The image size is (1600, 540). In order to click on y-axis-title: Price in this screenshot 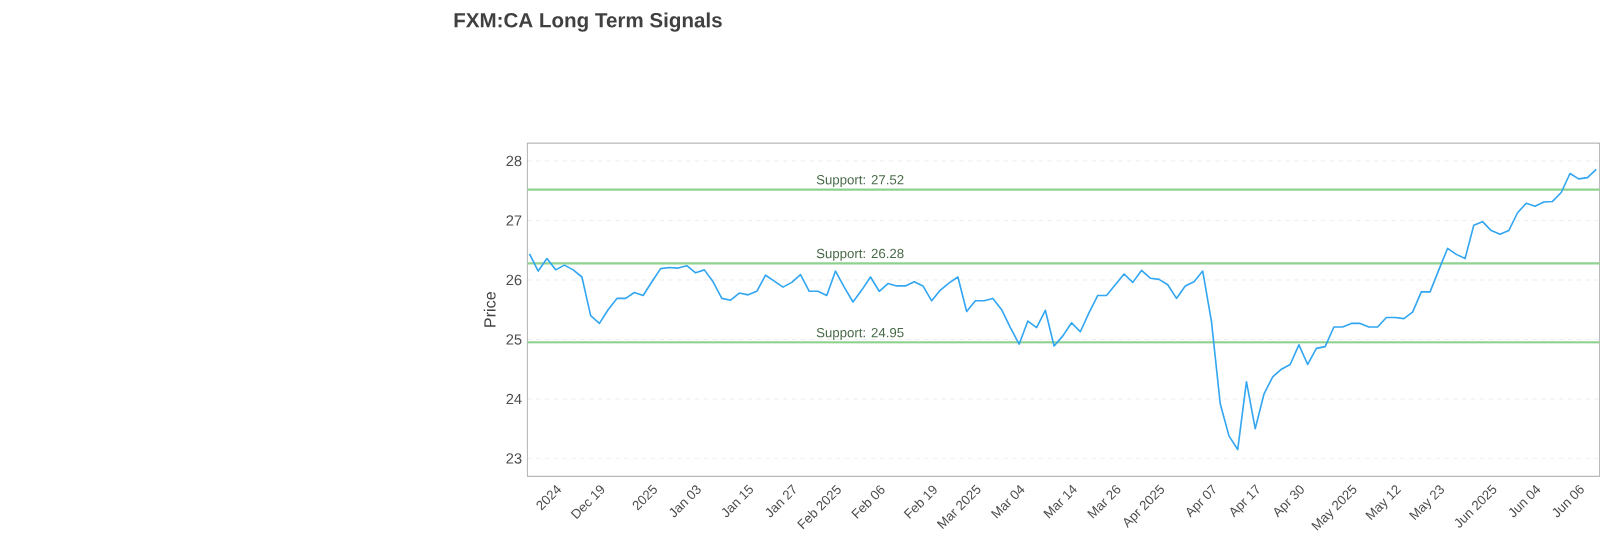, I will do `click(489, 309)`.